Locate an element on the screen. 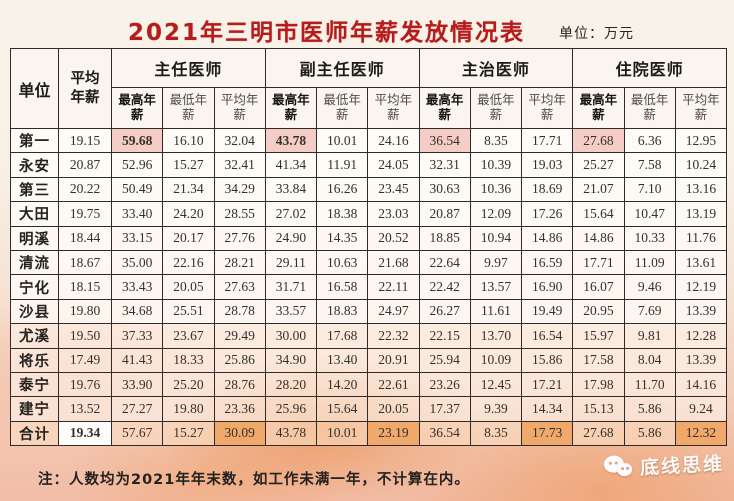  salary-cell: 22.61 is located at coordinates (393, 384).